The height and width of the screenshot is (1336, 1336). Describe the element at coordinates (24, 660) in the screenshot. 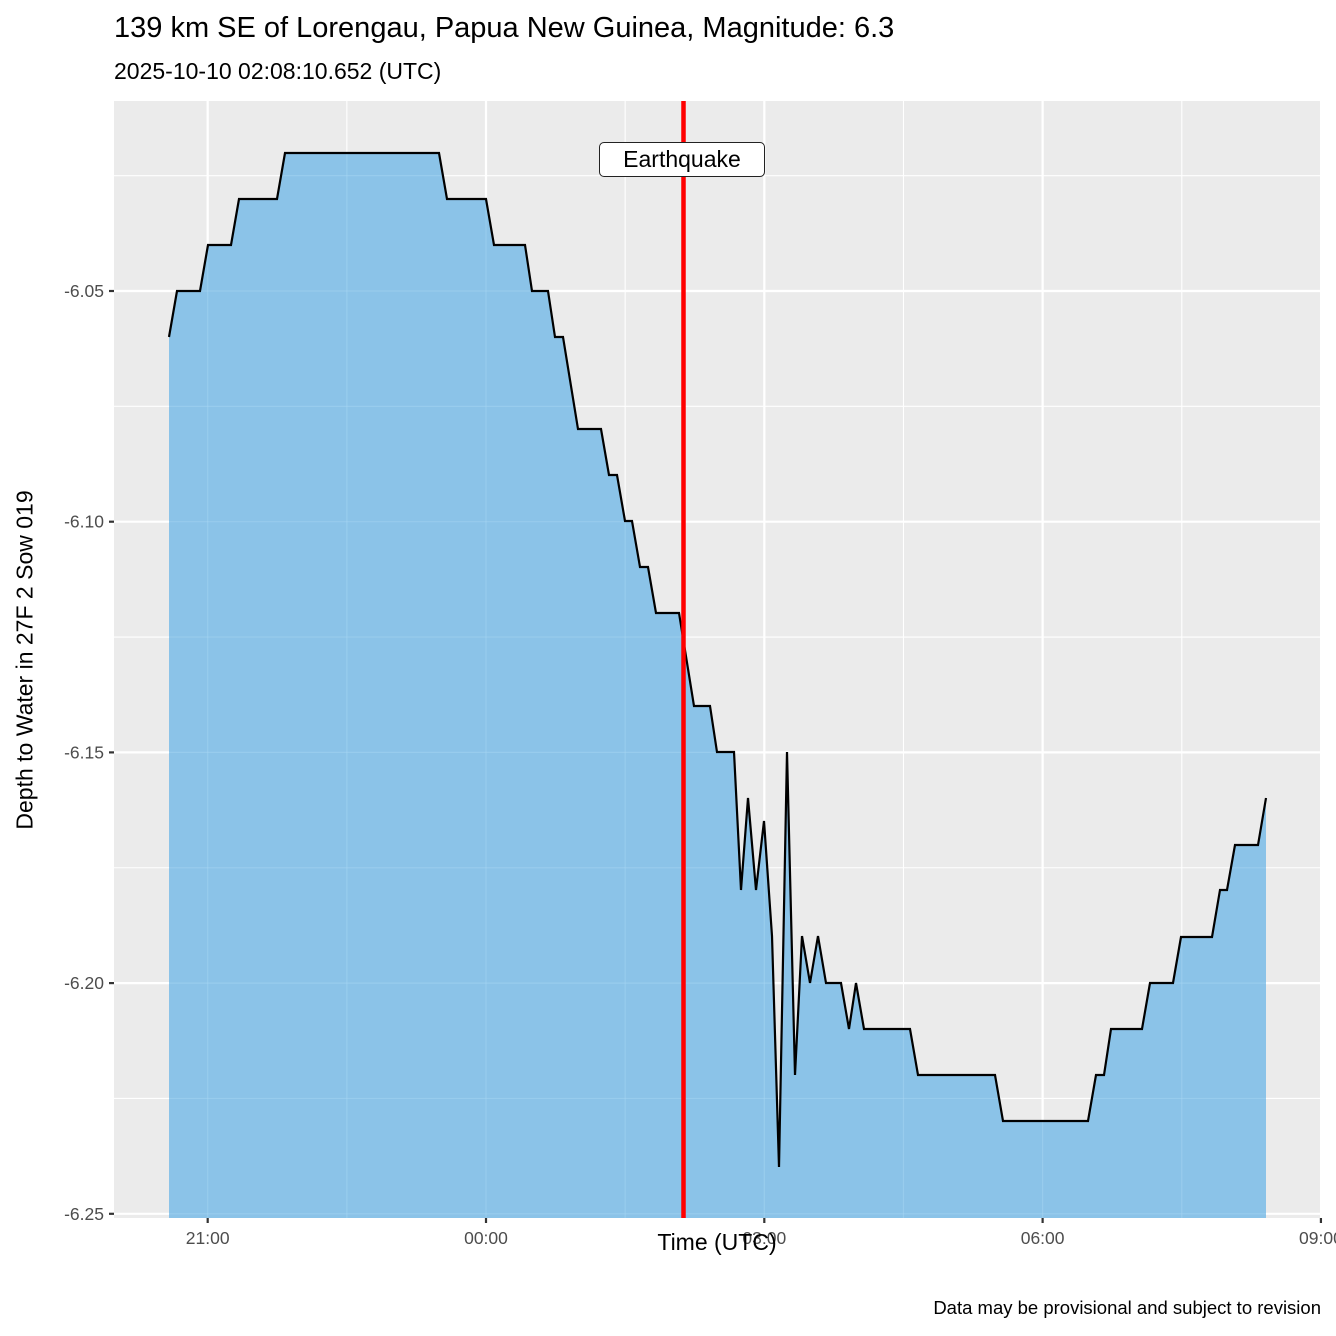

I see `y-axis-title: Depth to Water in 27F 2 Sow 019` at that location.